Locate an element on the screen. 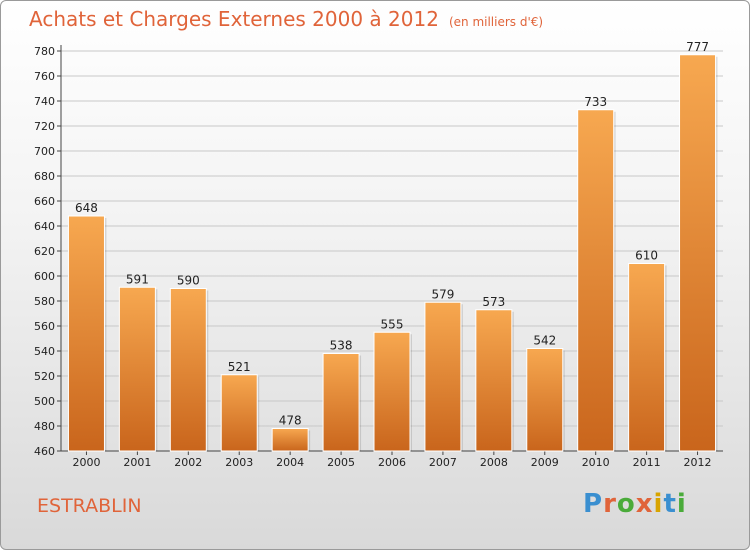 The width and height of the screenshot is (750, 550). y-tick-label: 680 is located at coordinates (44, 176).